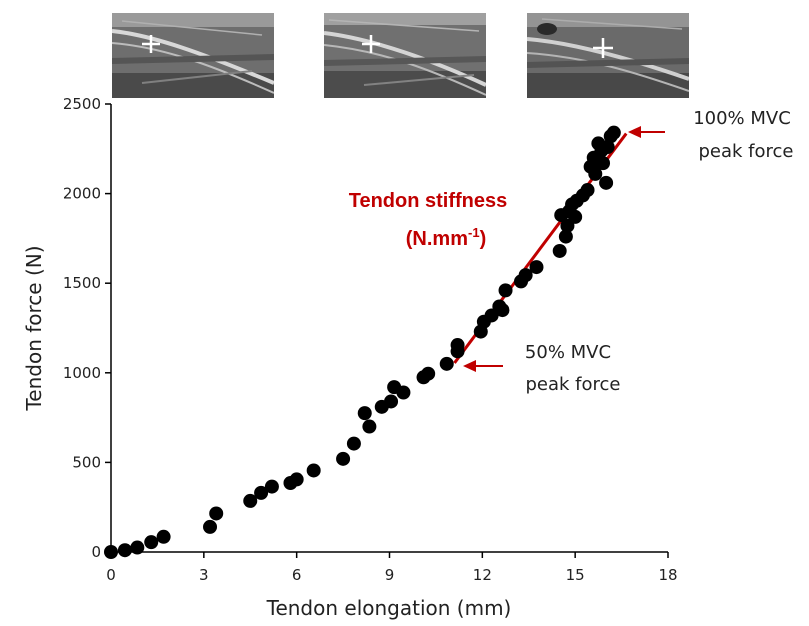 This screenshot has width=809, height=626. Describe the element at coordinates (742, 118) in the screenshot. I see `mvc100-label-line1: 100% MVC` at that location.